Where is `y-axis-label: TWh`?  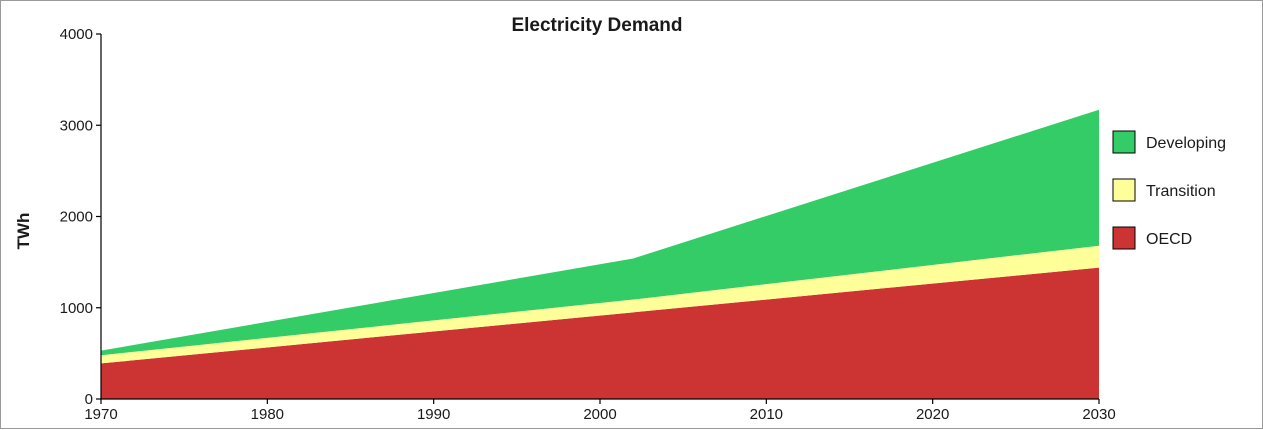 y-axis-label: TWh is located at coordinates (23, 231).